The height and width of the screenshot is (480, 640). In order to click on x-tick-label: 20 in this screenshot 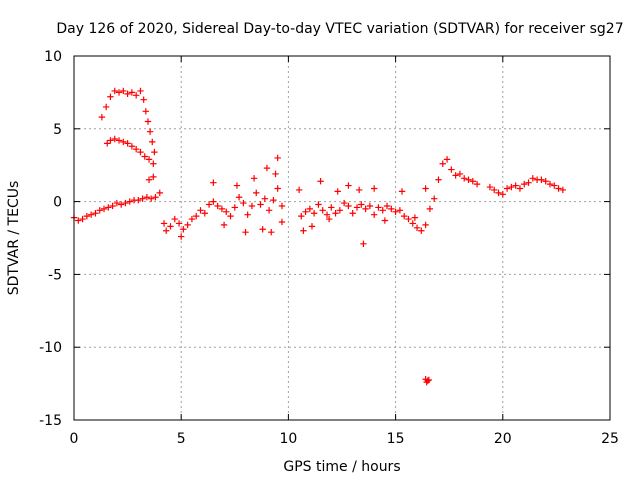, I will do `click(503, 439)`.